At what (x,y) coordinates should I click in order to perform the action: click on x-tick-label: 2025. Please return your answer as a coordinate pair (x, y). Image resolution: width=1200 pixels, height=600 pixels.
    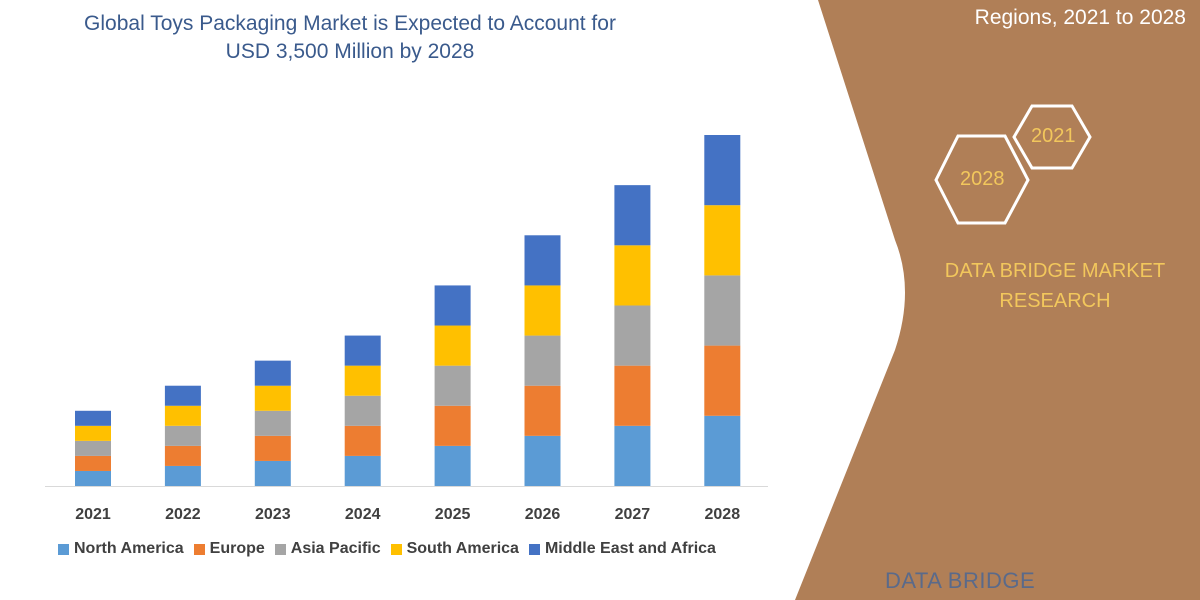
    Looking at the image, I should click on (453, 514).